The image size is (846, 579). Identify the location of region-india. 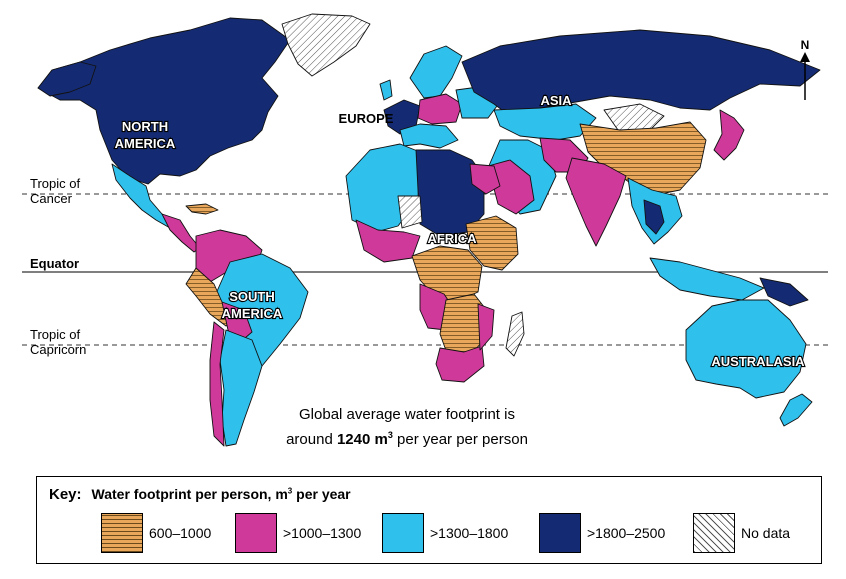
(596, 202).